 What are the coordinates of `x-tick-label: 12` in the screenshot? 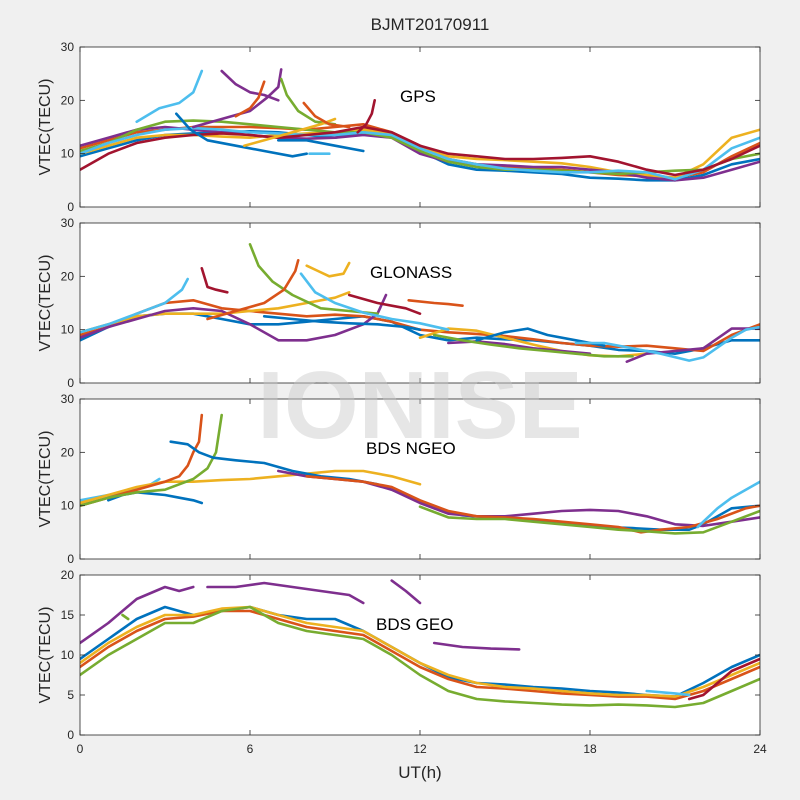 It's located at (420, 749).